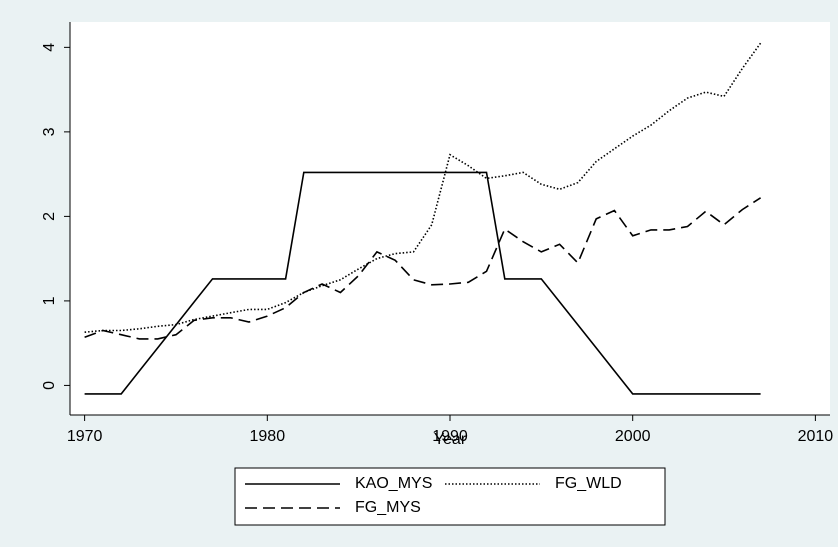  Describe the element at coordinates (268, 436) in the screenshot. I see `x-tick-label: 1980` at that location.